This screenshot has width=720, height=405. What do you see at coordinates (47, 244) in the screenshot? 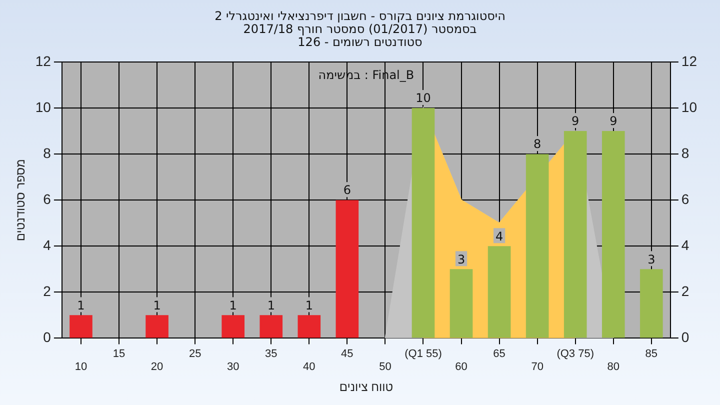
I see `y-tick-label: 4` at bounding box center [47, 244].